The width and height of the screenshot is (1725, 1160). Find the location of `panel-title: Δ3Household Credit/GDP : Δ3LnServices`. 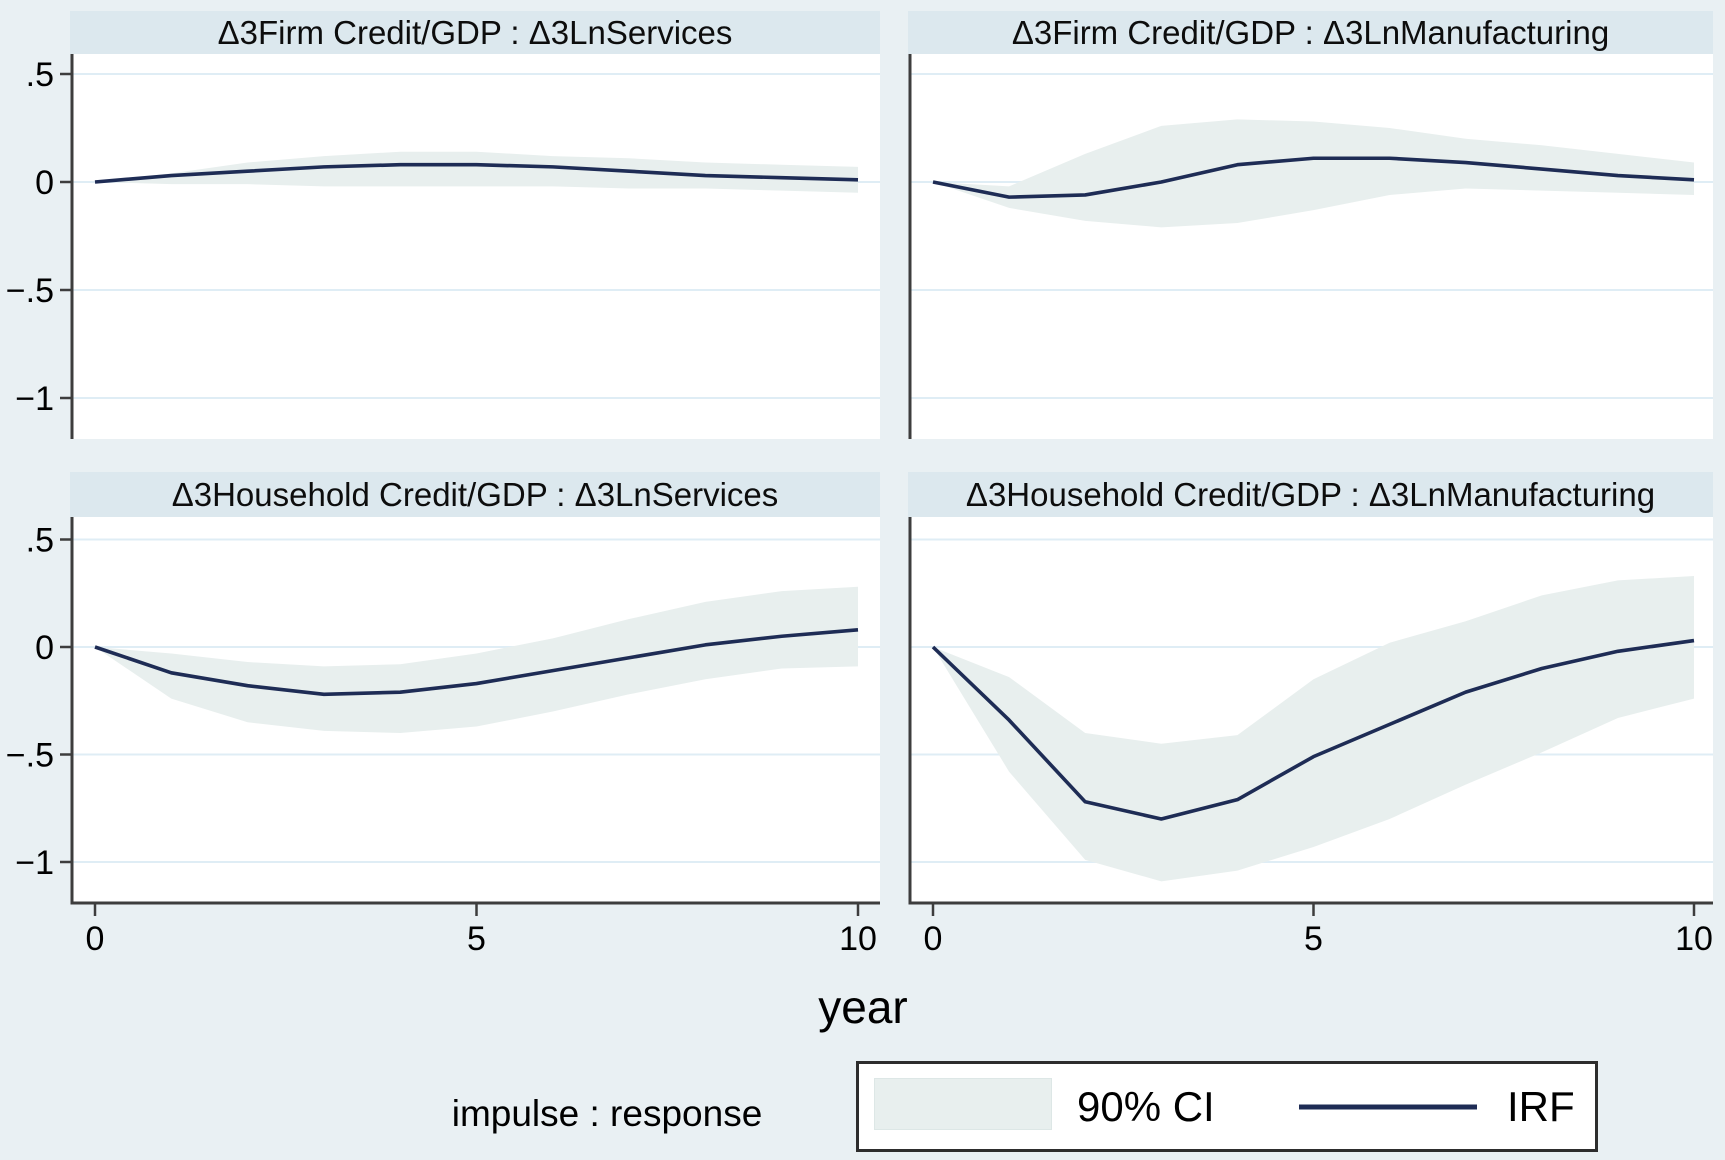

panel-title: Δ3Household Credit/GDP : Δ3LnServices is located at coordinates (475, 494).